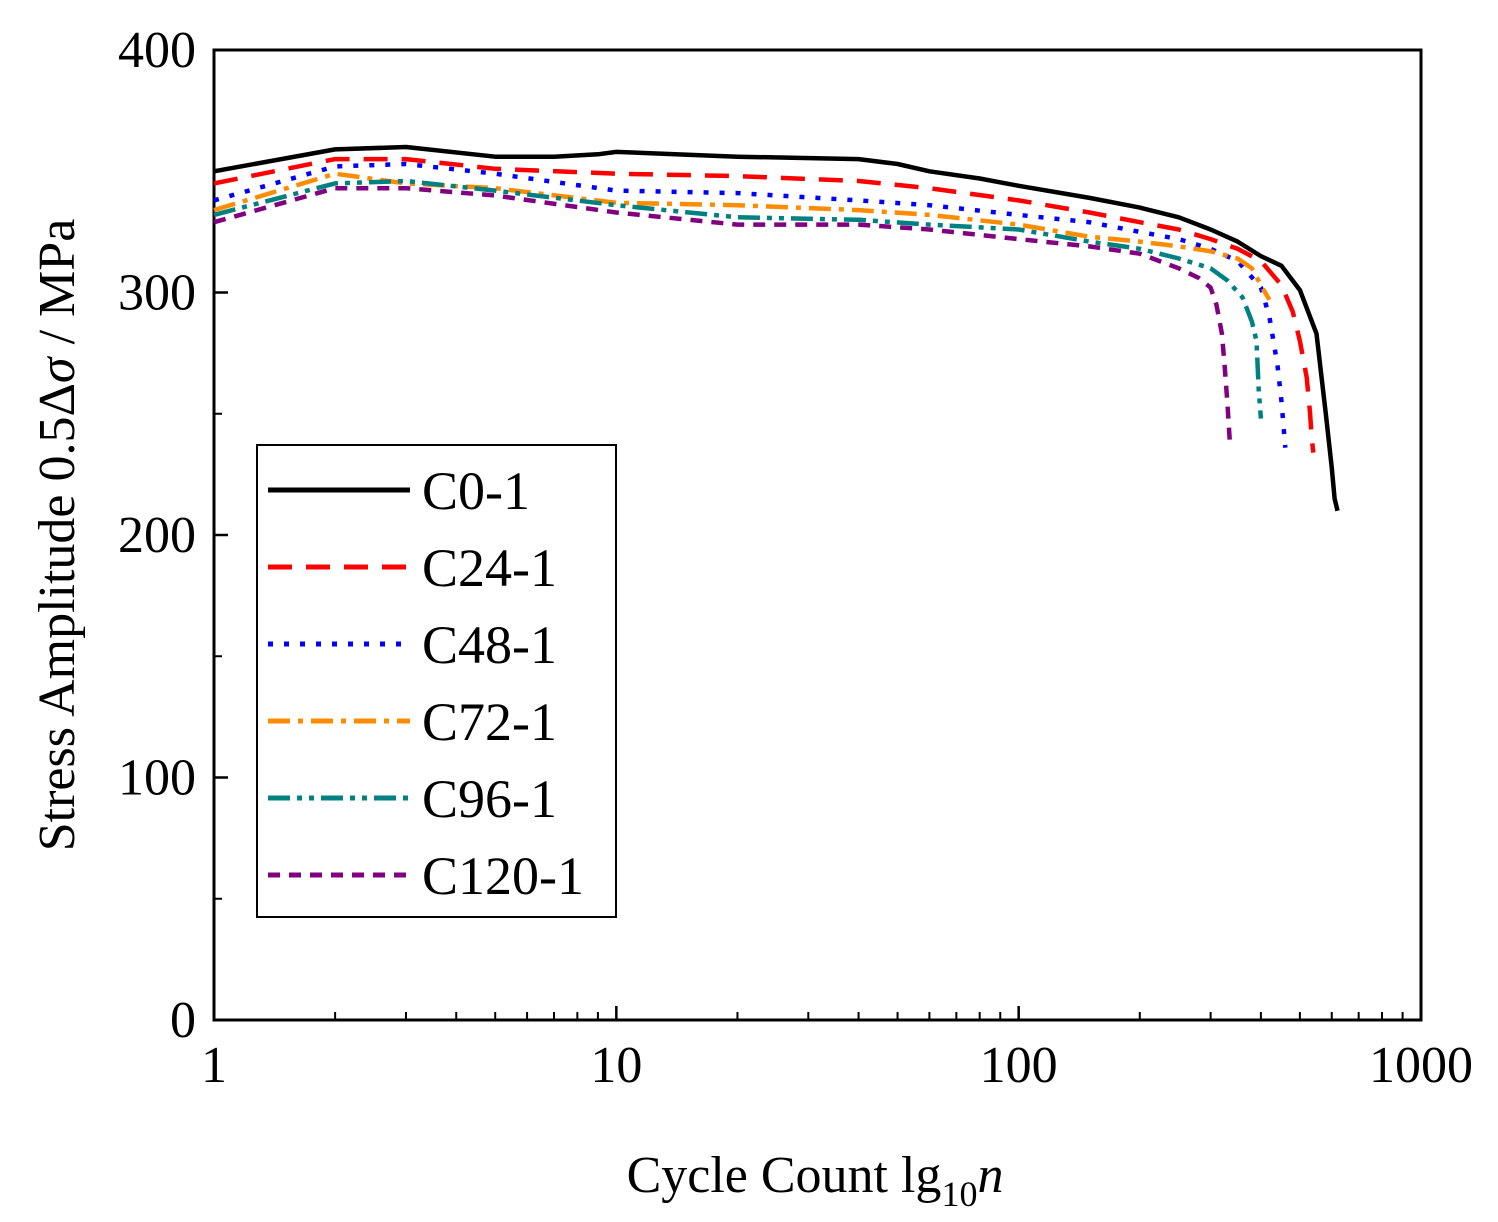  What do you see at coordinates (157, 50) in the screenshot?
I see `y-tick-label: 400` at bounding box center [157, 50].